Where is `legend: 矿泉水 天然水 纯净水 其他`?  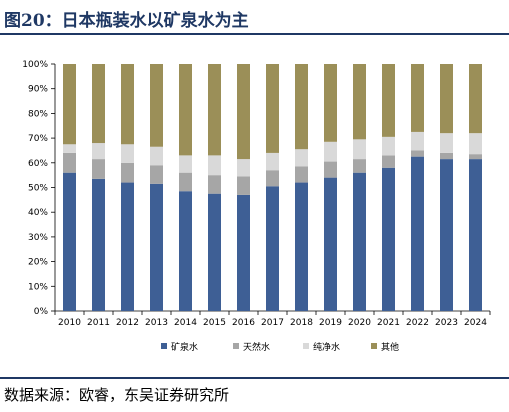 legend: 矿泉水 天然水 纯净水 其他 is located at coordinates (280, 347).